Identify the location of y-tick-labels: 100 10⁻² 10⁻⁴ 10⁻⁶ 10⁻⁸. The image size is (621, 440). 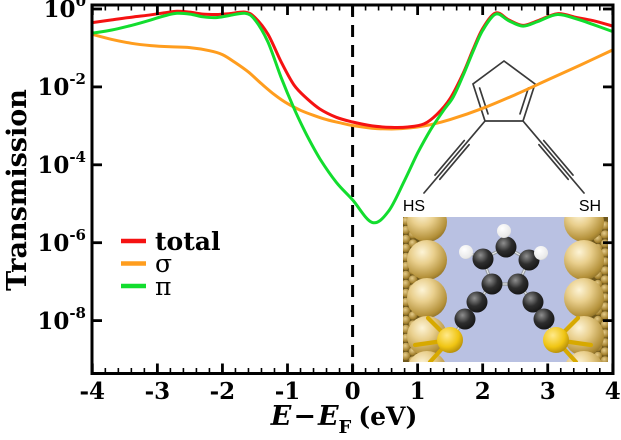
(61, 167).